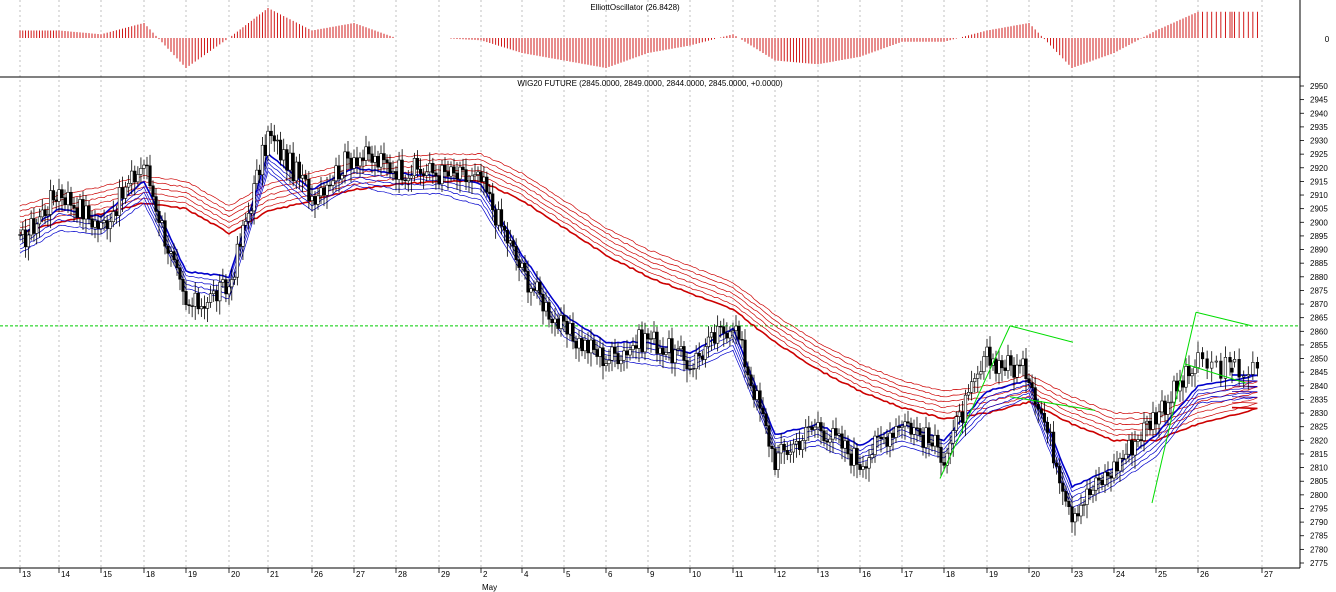 The width and height of the screenshot is (1336, 592). What do you see at coordinates (1319, 290) in the screenshot?
I see `y-tick-label-2875: 2875` at bounding box center [1319, 290].